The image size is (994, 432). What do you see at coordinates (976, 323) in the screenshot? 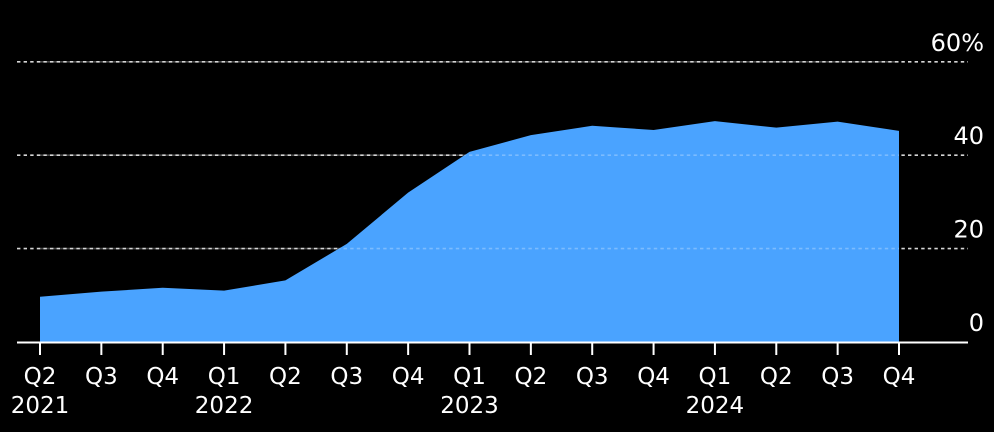
I see `y-axis-label: 0` at bounding box center [976, 323].